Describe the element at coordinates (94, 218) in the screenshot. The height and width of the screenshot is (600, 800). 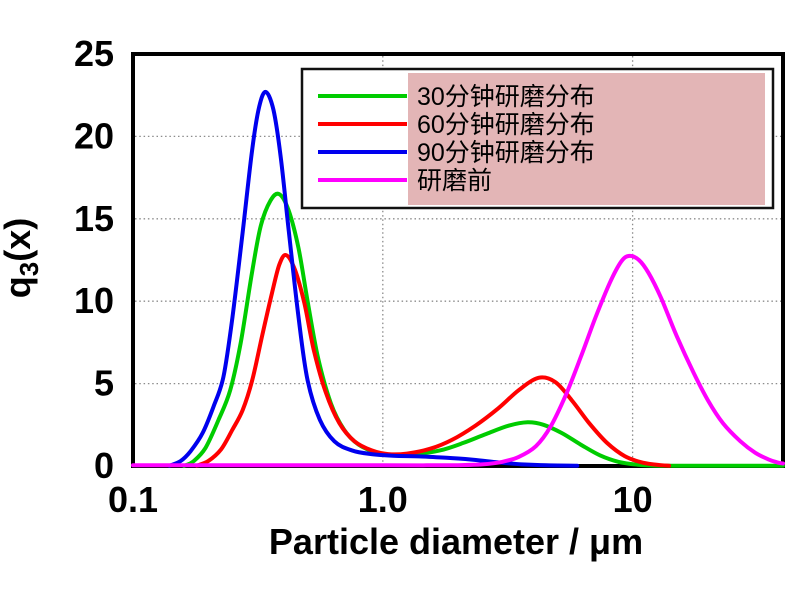
I see `y-tick-label-15: 15` at that location.